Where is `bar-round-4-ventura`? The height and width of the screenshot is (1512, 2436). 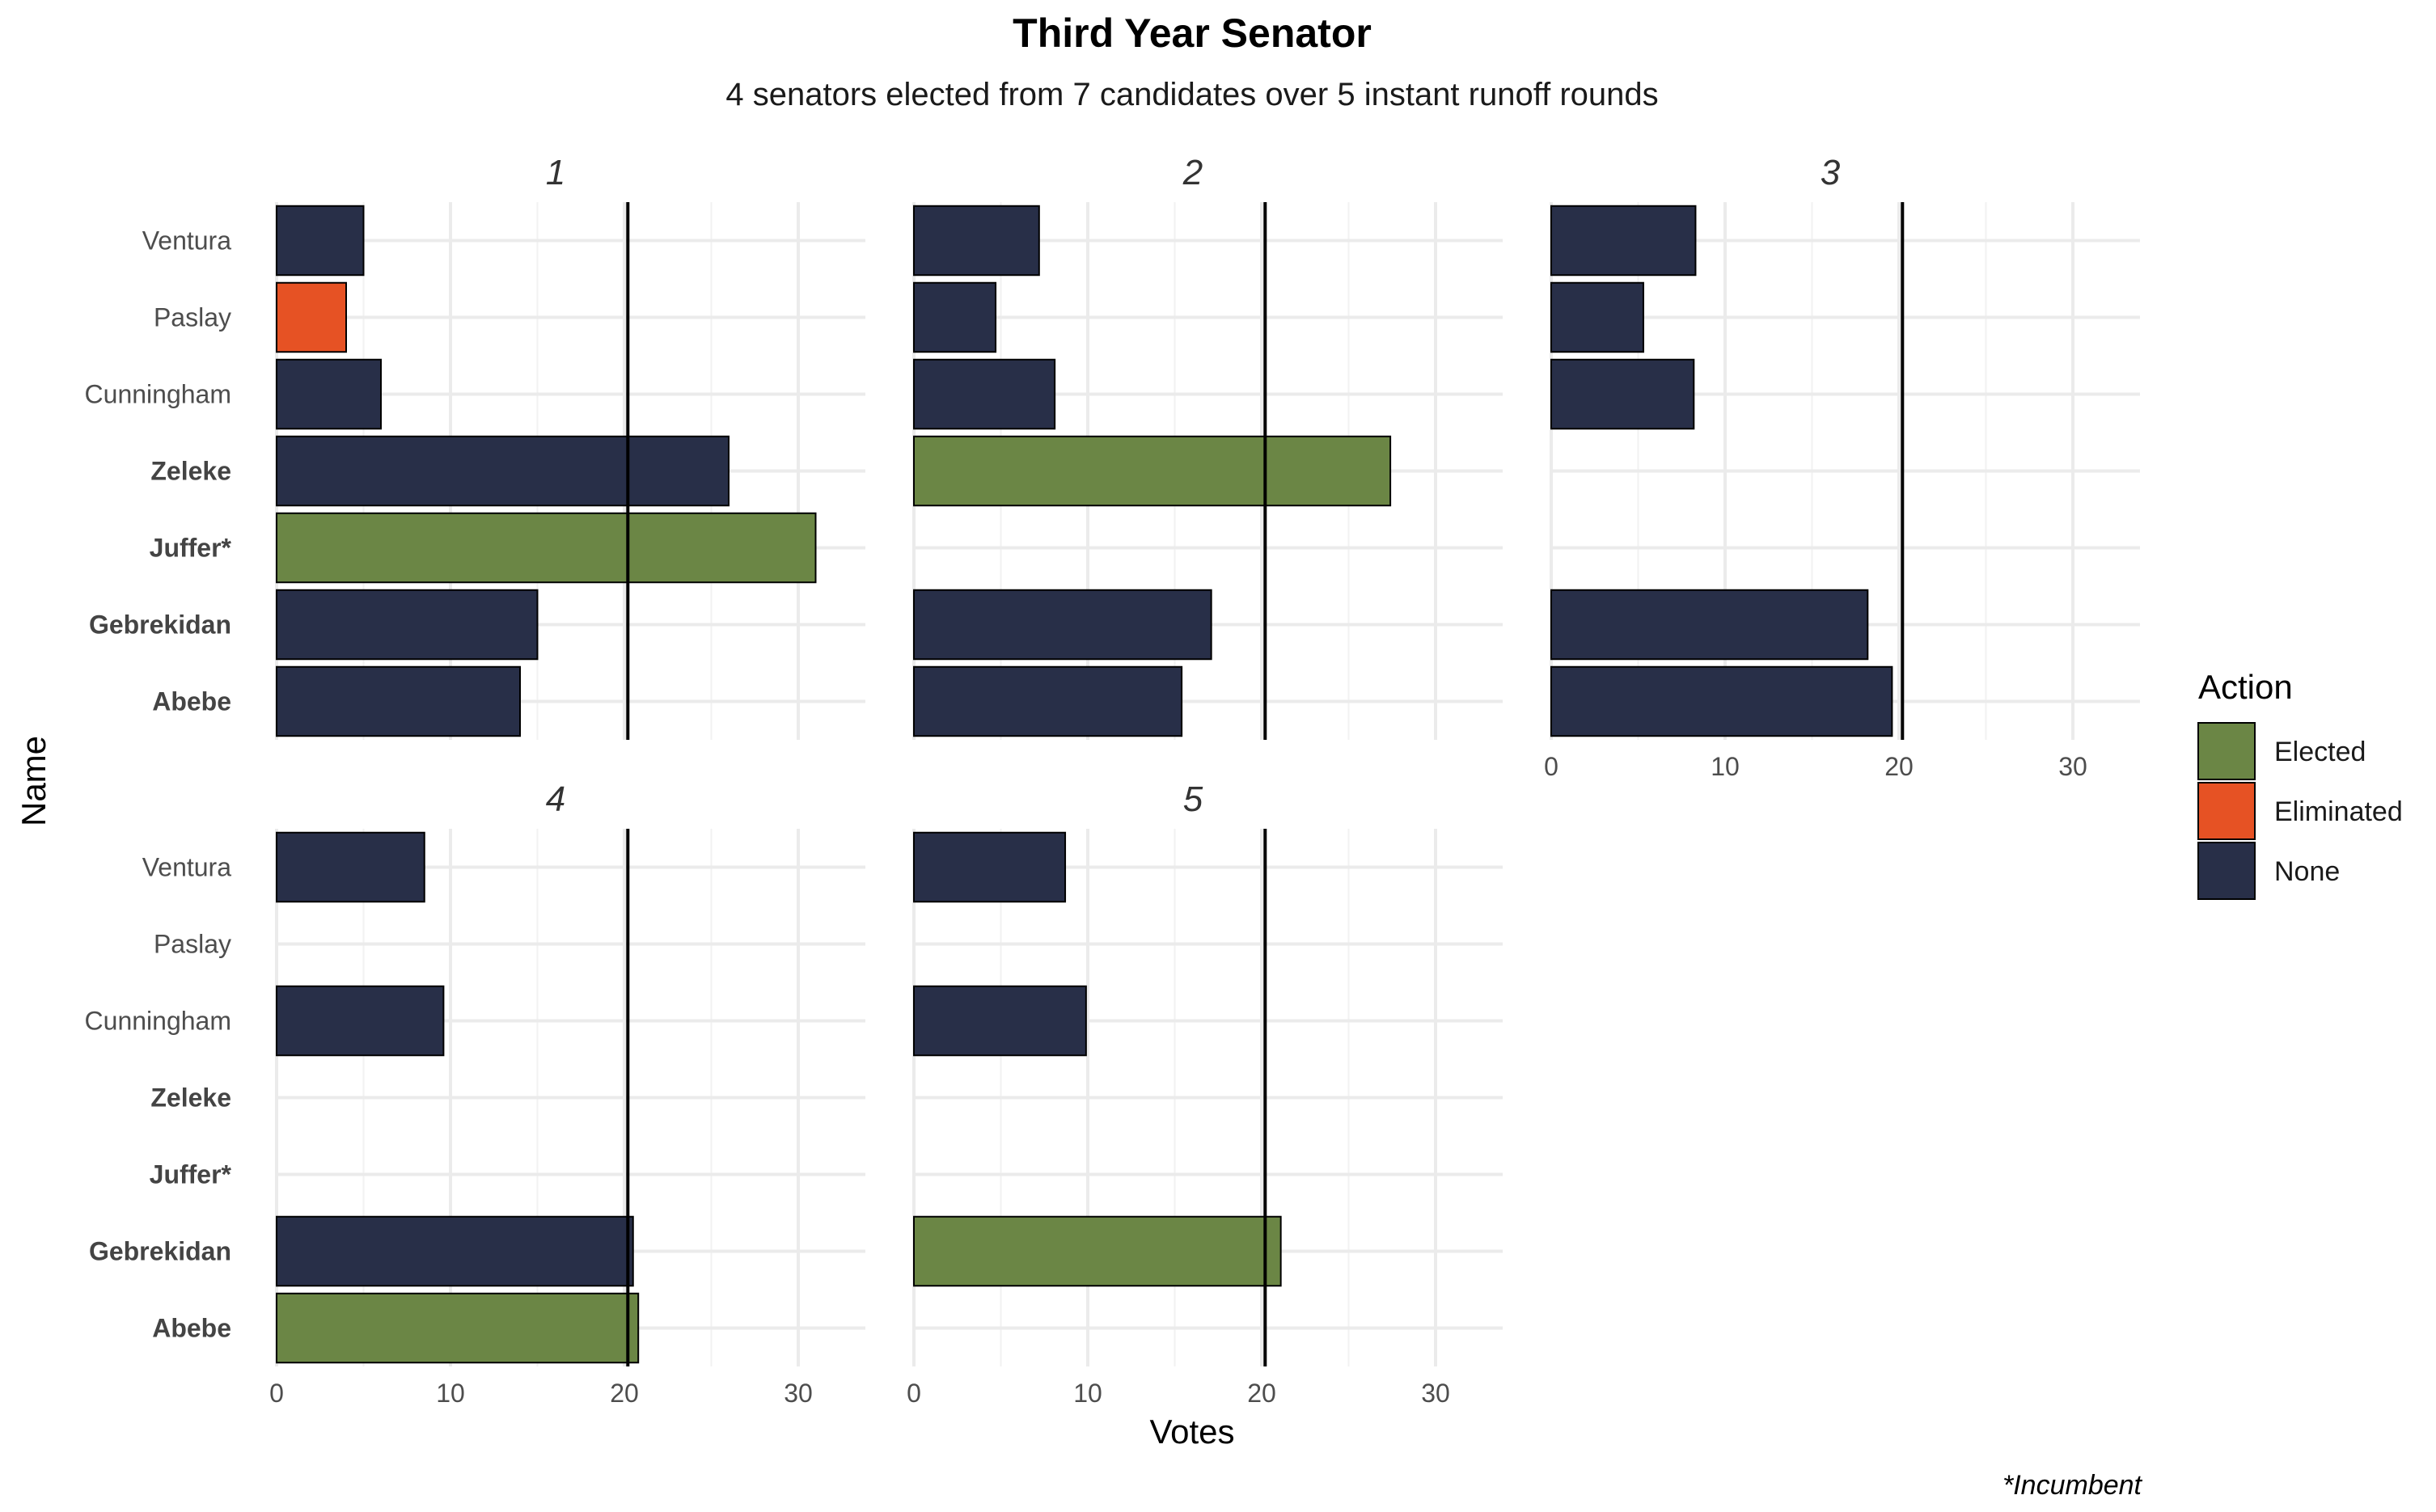
bar-round-4-ventura is located at coordinates (350, 867).